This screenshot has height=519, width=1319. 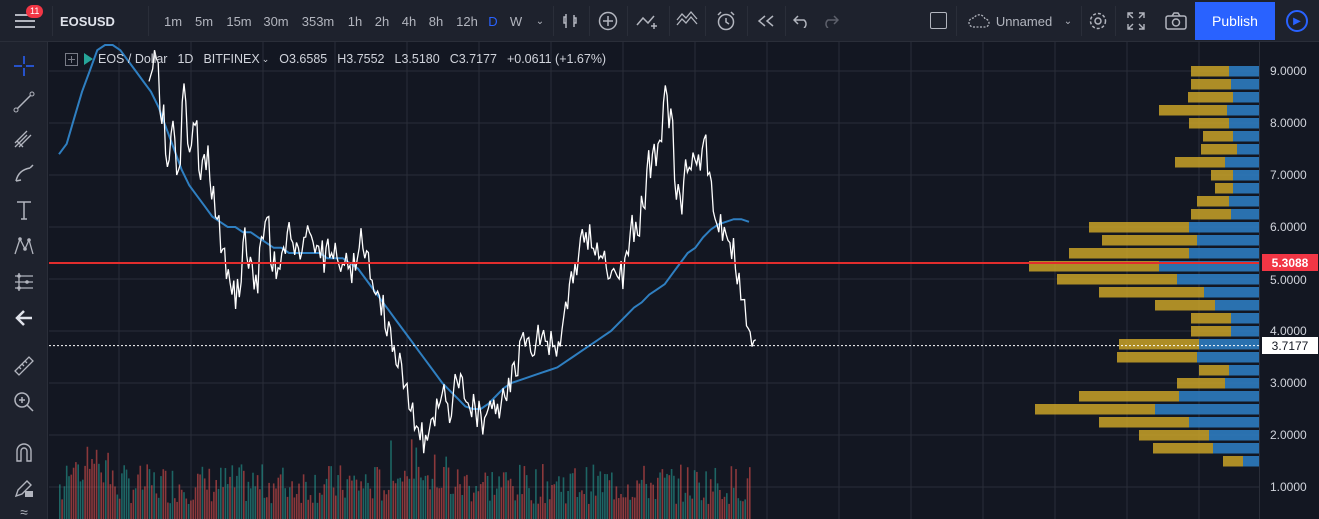 What do you see at coordinates (355, 21) in the screenshot?
I see `interval-1h: 1h` at bounding box center [355, 21].